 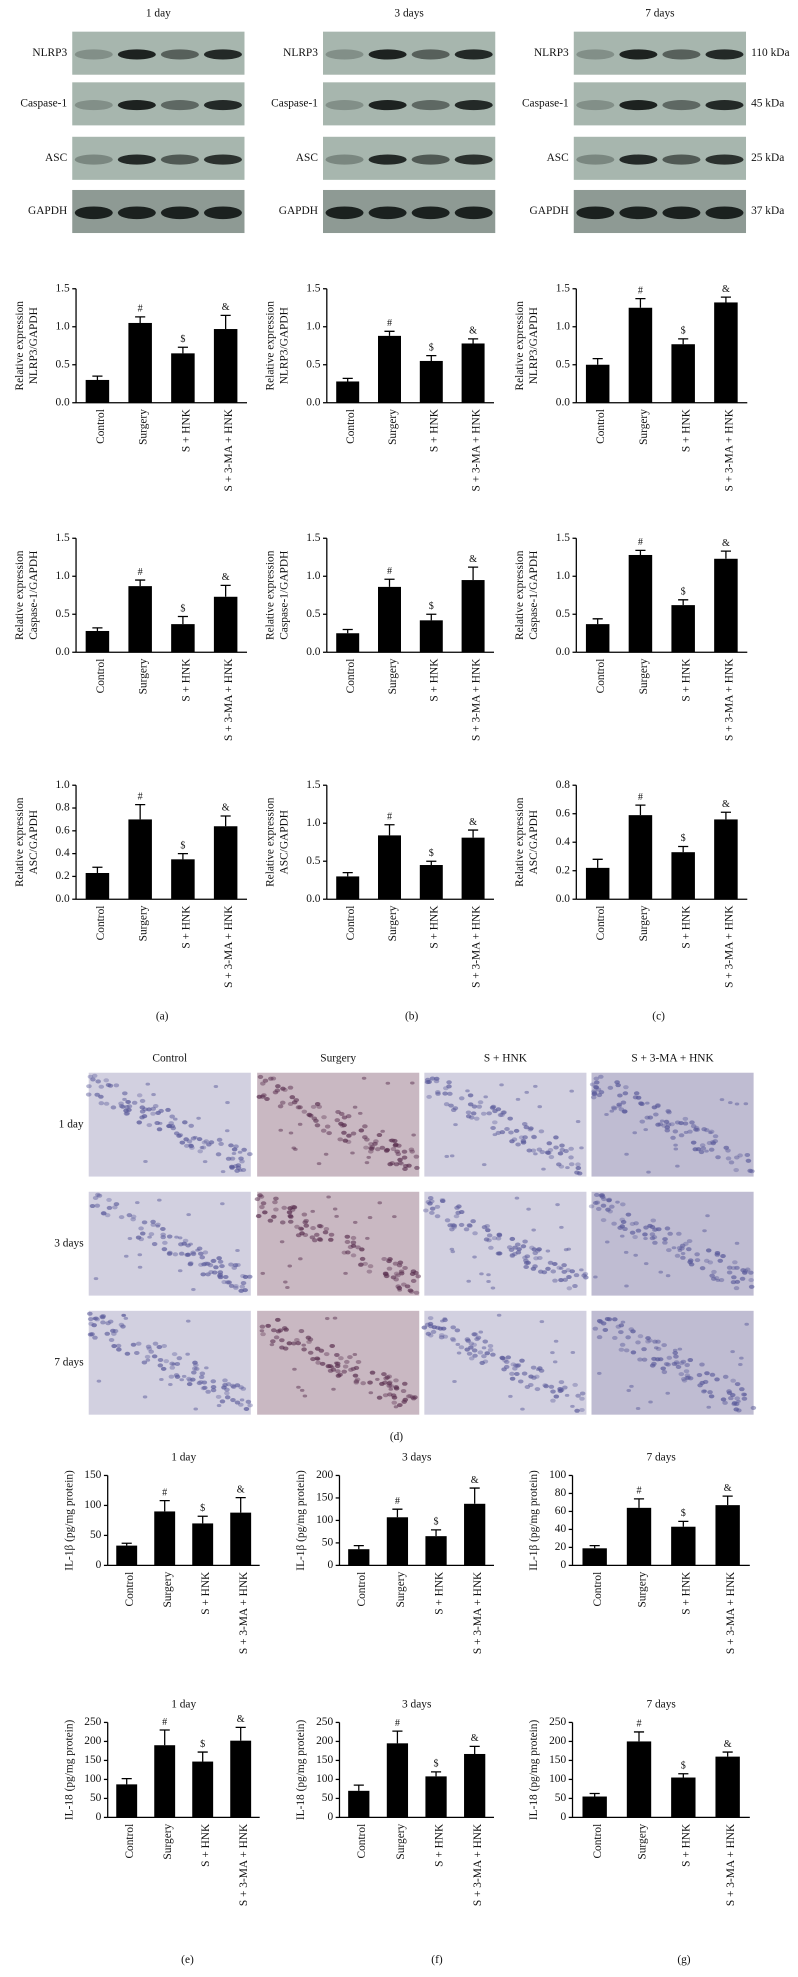 I want to click on x-tick-label: S + HNK, so click(x=439, y=1593).